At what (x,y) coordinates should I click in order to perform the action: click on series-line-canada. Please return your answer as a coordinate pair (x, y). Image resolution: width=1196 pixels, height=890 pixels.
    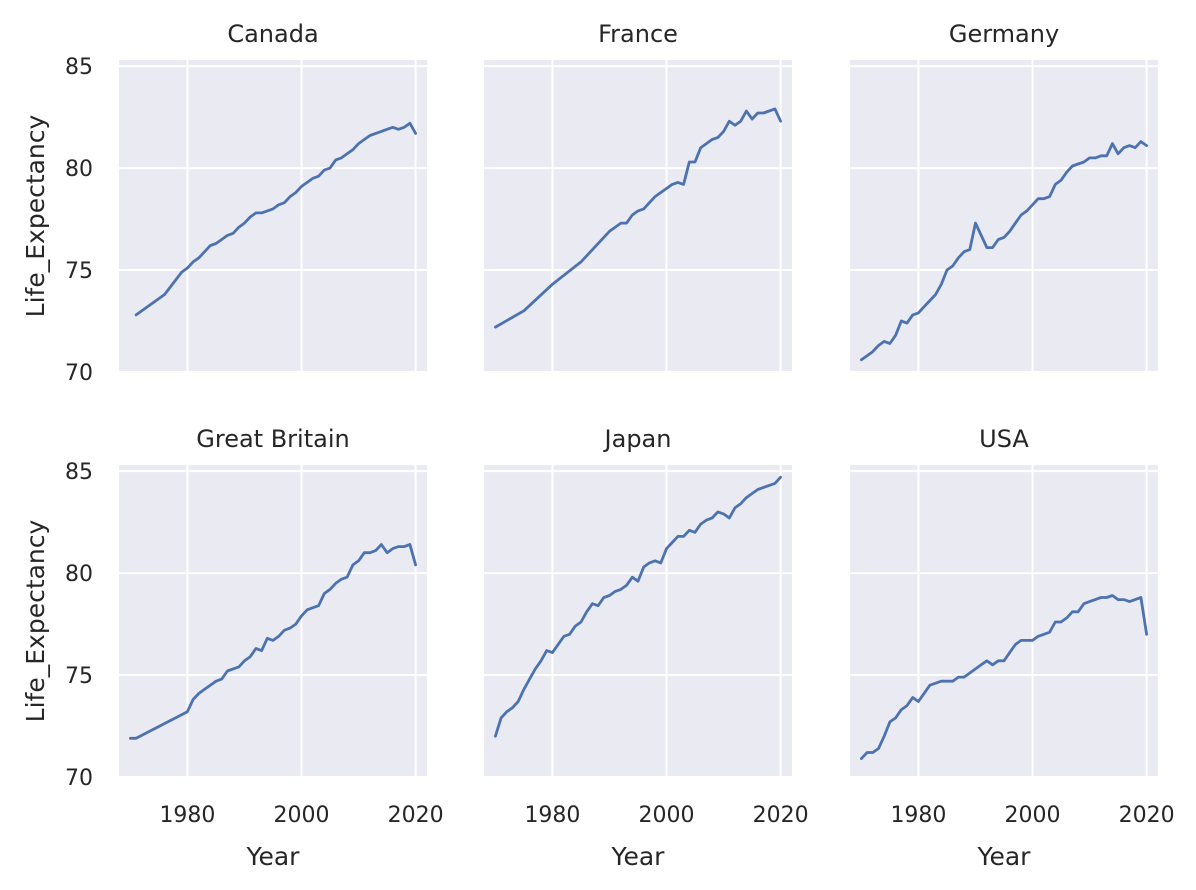
    Looking at the image, I should click on (276, 219).